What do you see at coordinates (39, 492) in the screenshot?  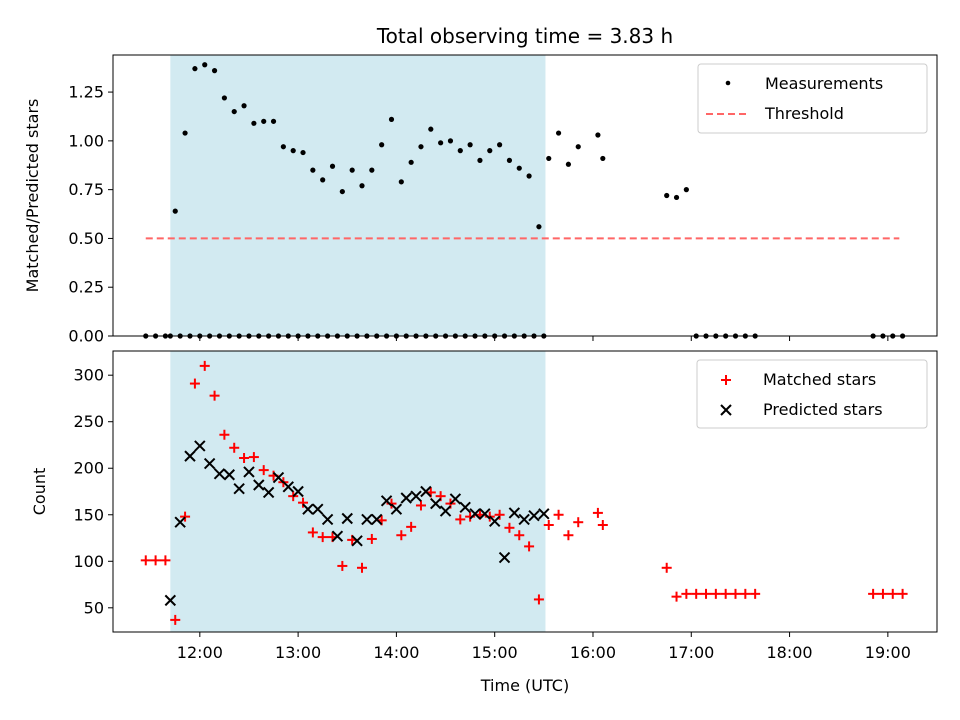 I see `bottom-y-axis-label: Count` at bounding box center [39, 492].